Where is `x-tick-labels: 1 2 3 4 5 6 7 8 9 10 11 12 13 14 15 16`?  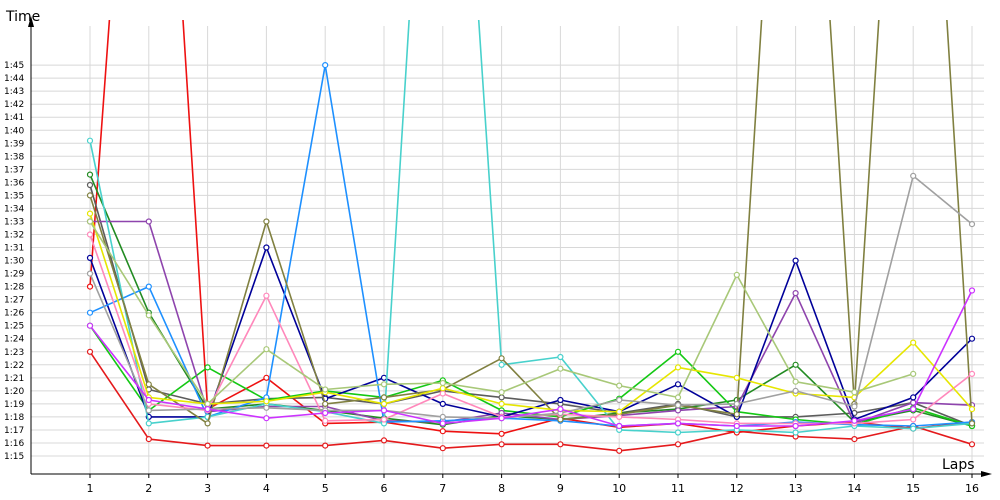
x-tick-labels: 1 2 3 4 5 6 7 8 9 10 11 12 13 14 15 16 is located at coordinates (533, 488).